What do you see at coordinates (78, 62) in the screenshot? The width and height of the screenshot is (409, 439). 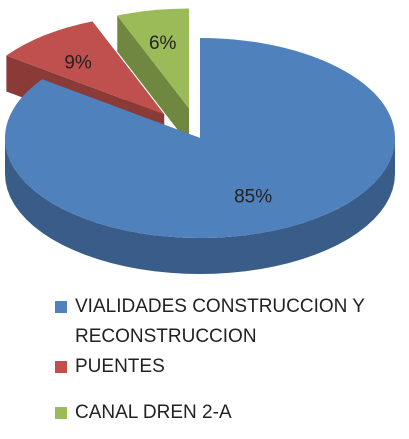 I see `data-label: 9%` at bounding box center [78, 62].